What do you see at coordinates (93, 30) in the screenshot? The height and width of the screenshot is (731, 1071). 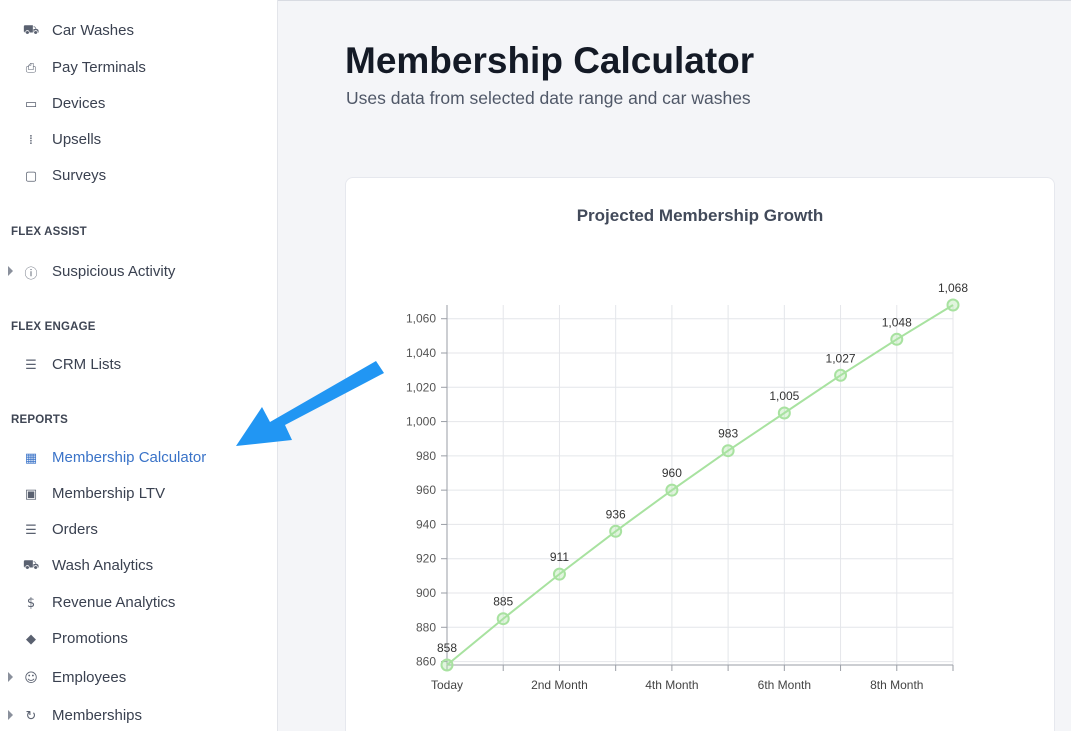 I see `sidebar-item-label: Car Washes` at bounding box center [93, 30].